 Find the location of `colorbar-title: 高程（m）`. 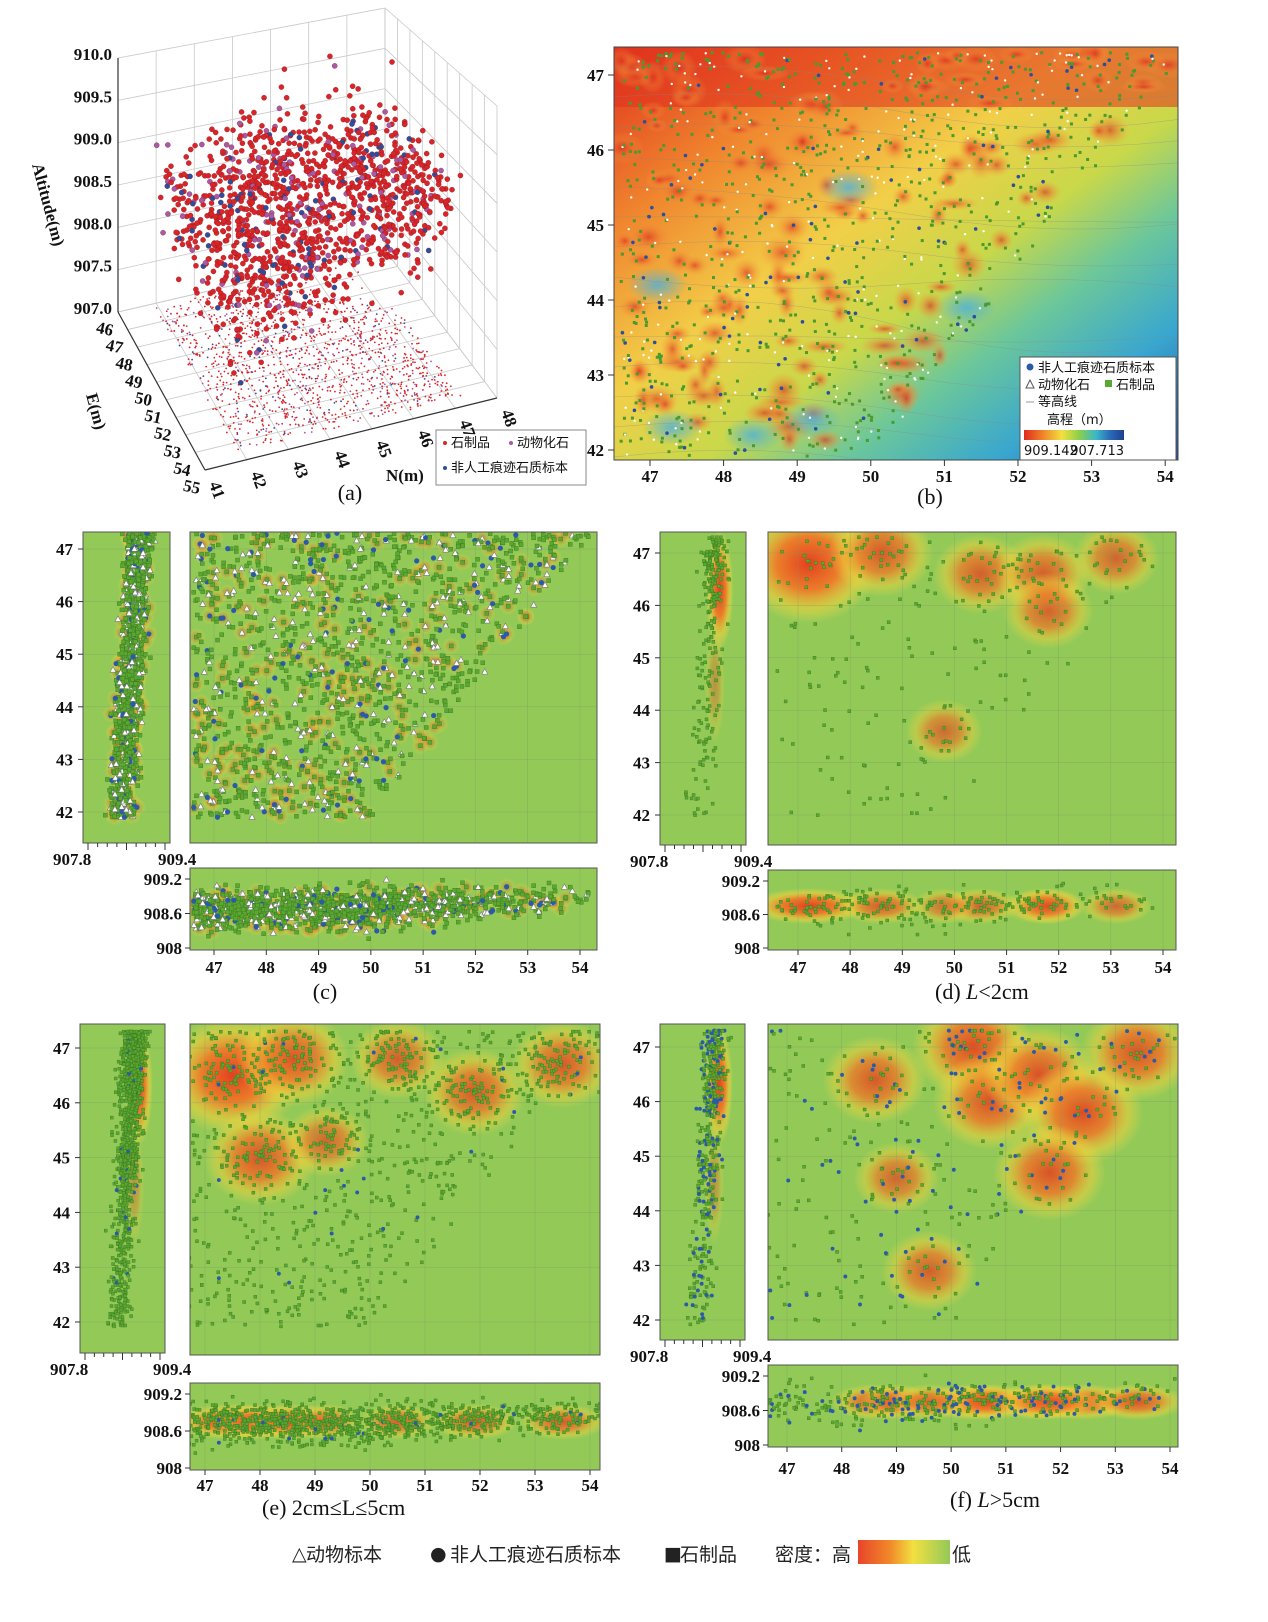

colorbar-title: 高程（m） is located at coordinates (1079, 420).